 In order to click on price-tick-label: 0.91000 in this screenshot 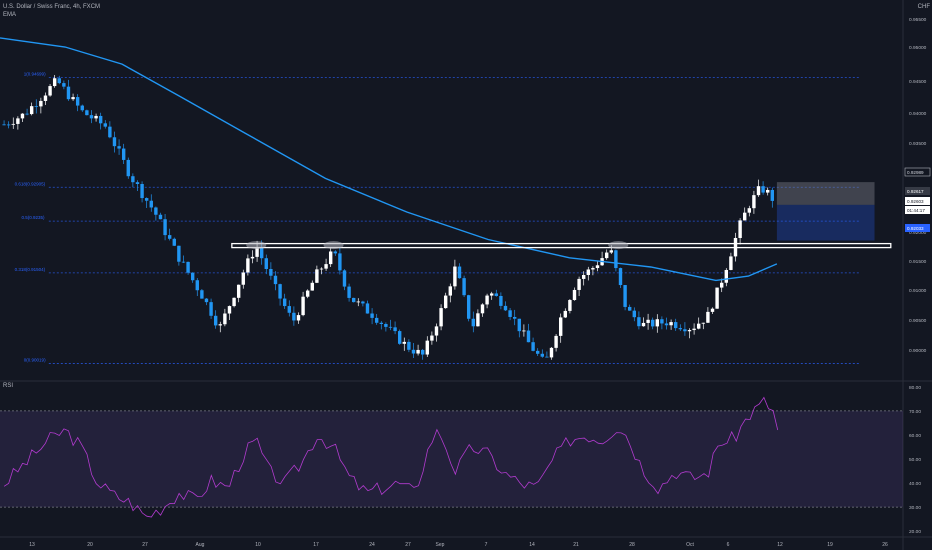, I will do `click(918, 291)`.